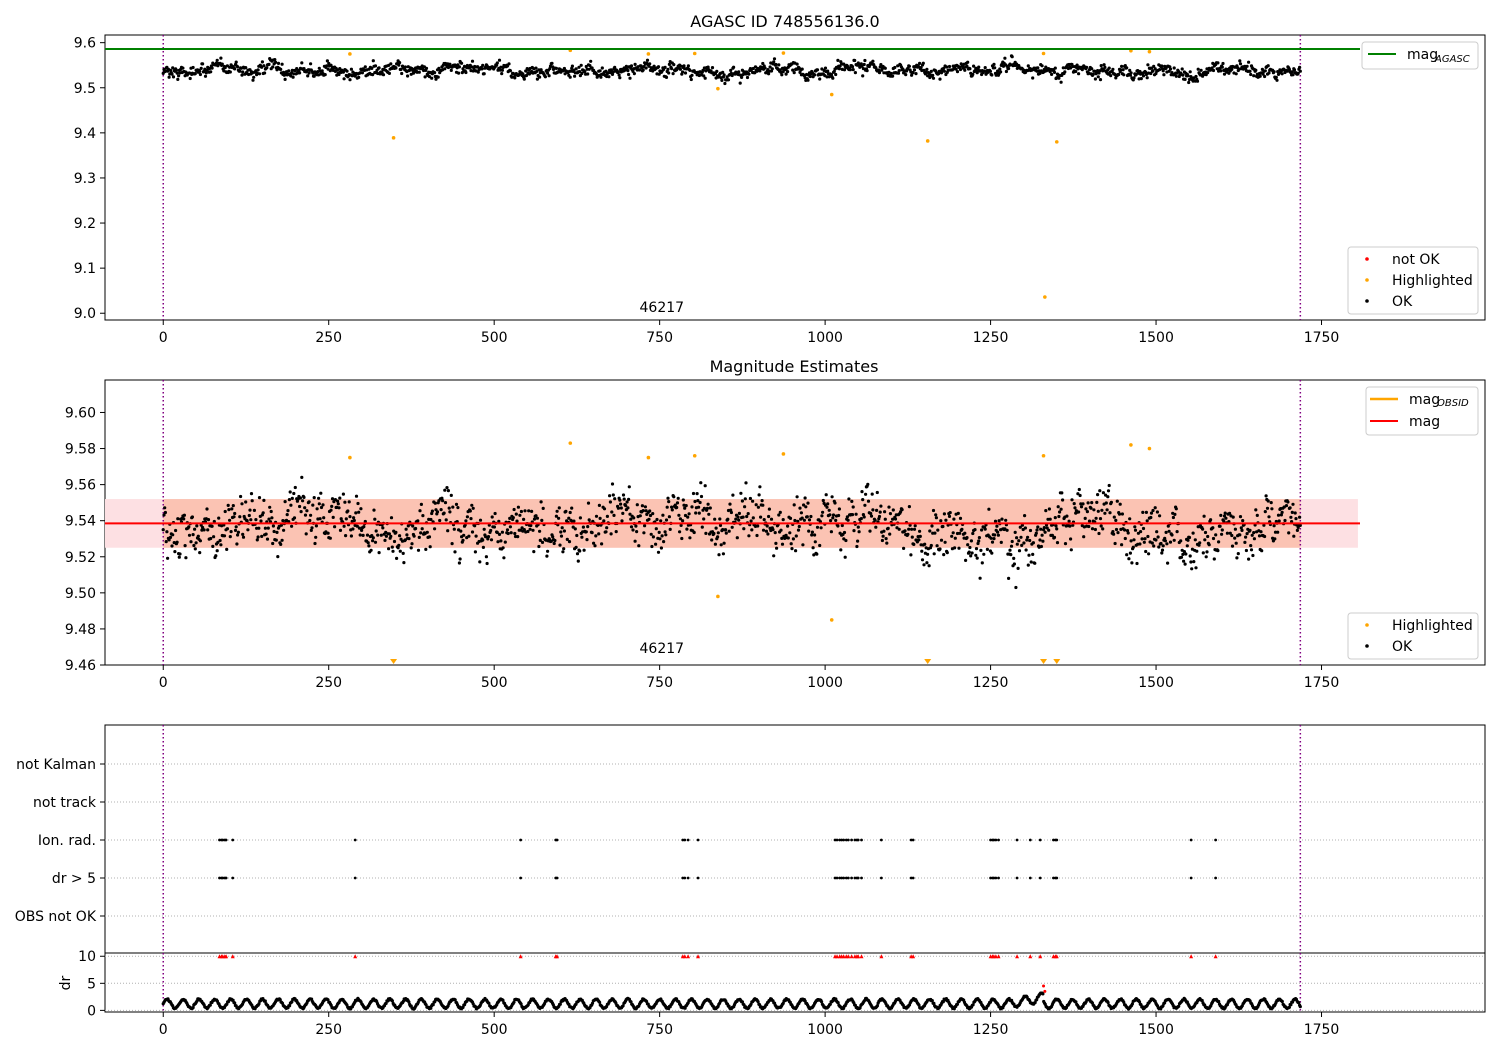 Image resolution: width=1500 pixels, height=1050 pixels. What do you see at coordinates (1322, 338) in the screenshot?
I see `p1-x-tick-label: 1750` at bounding box center [1322, 338].